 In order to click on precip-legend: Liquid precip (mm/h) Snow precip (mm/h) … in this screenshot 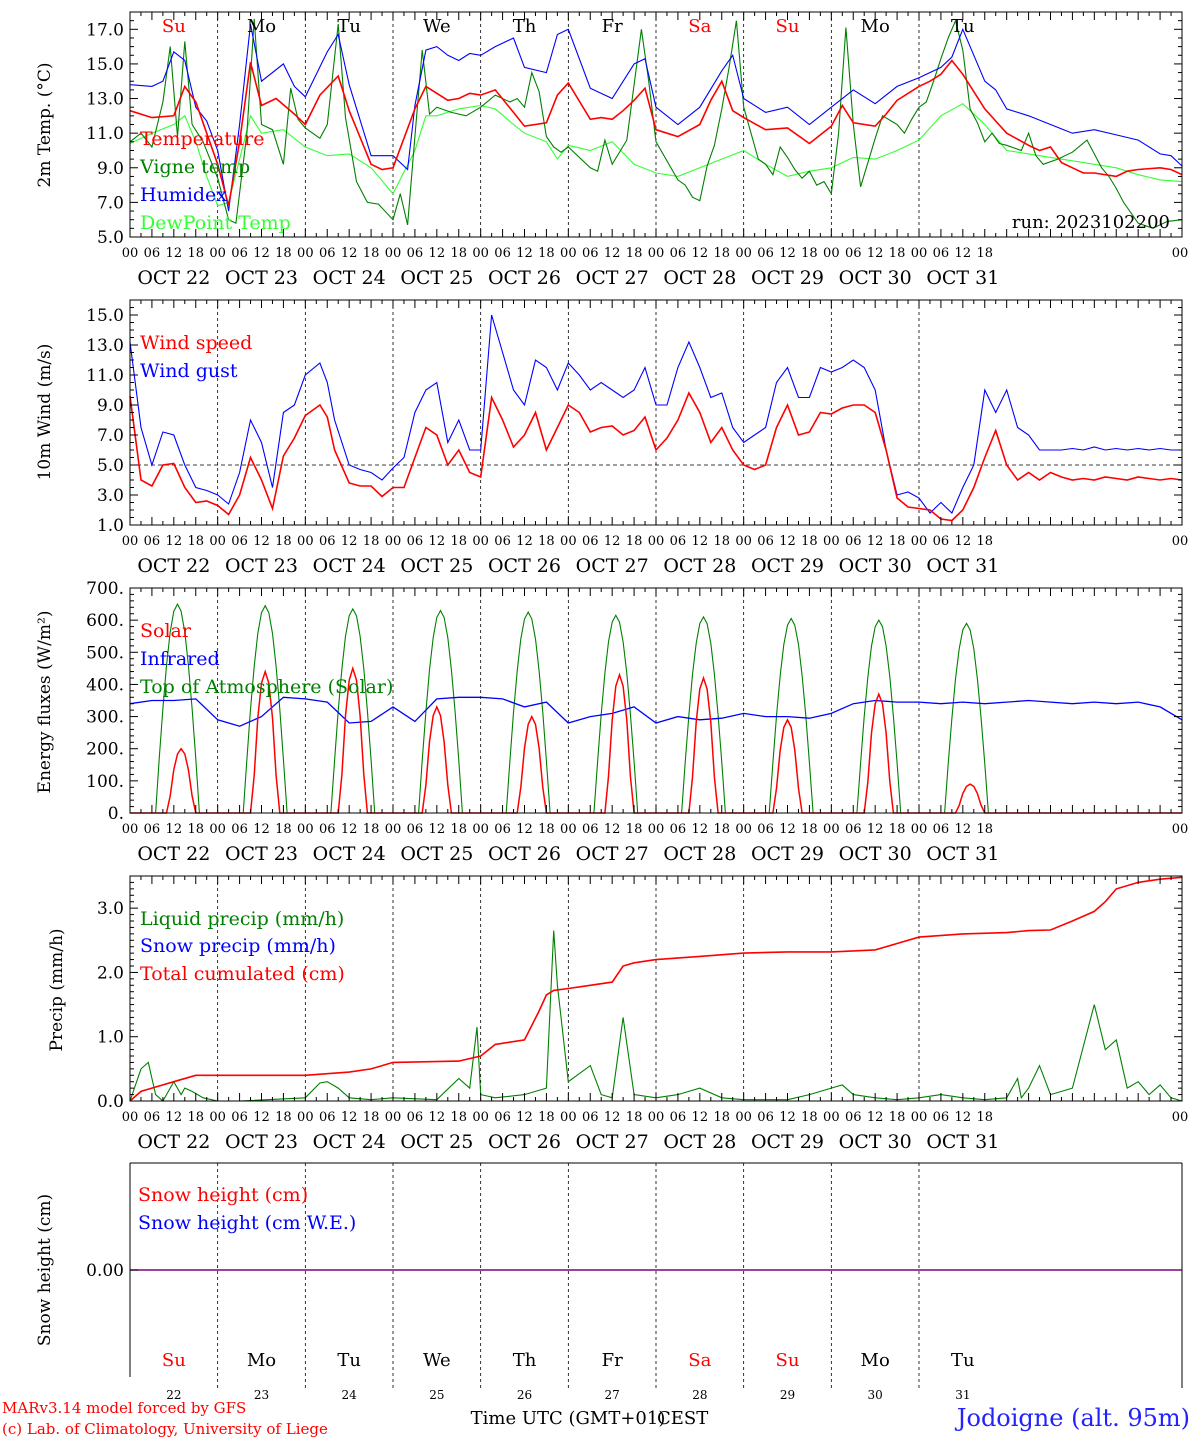, I will do `click(242, 946)`.